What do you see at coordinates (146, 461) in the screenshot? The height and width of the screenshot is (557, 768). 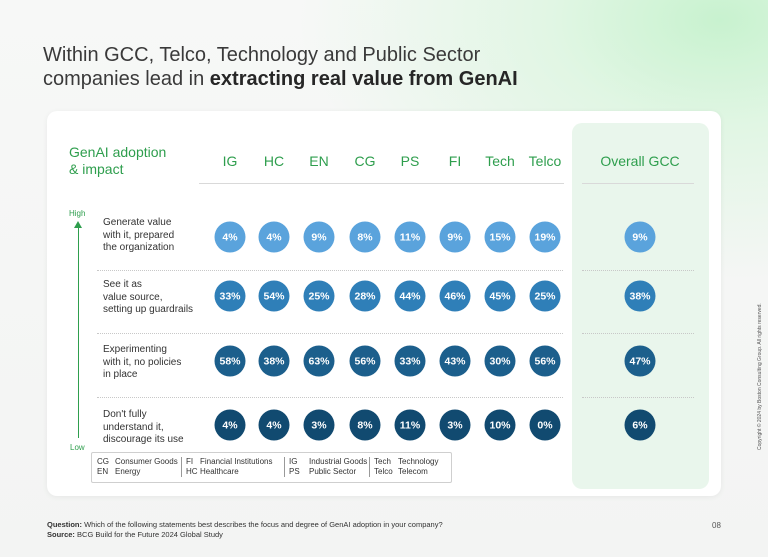 I see `legend-full-name: Consumer Goods` at bounding box center [146, 461].